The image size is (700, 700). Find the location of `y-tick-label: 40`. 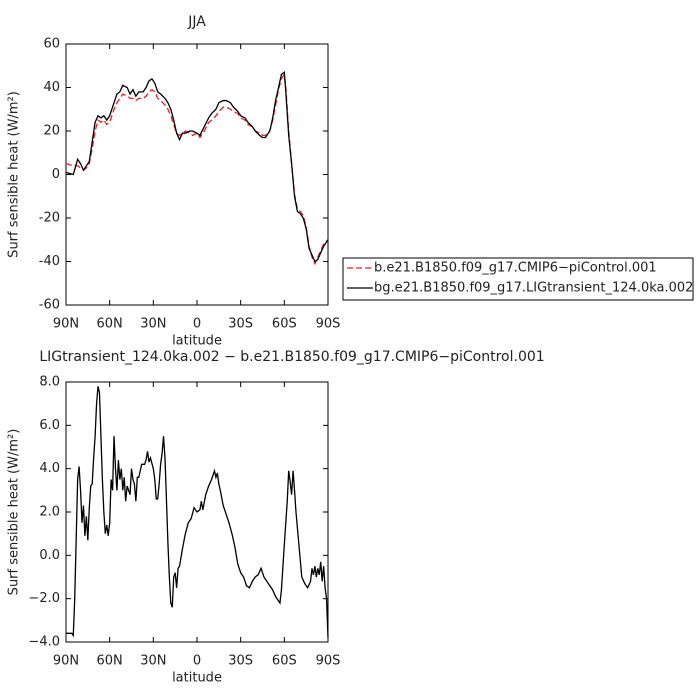

y-tick-label: 40 is located at coordinates (51, 87).